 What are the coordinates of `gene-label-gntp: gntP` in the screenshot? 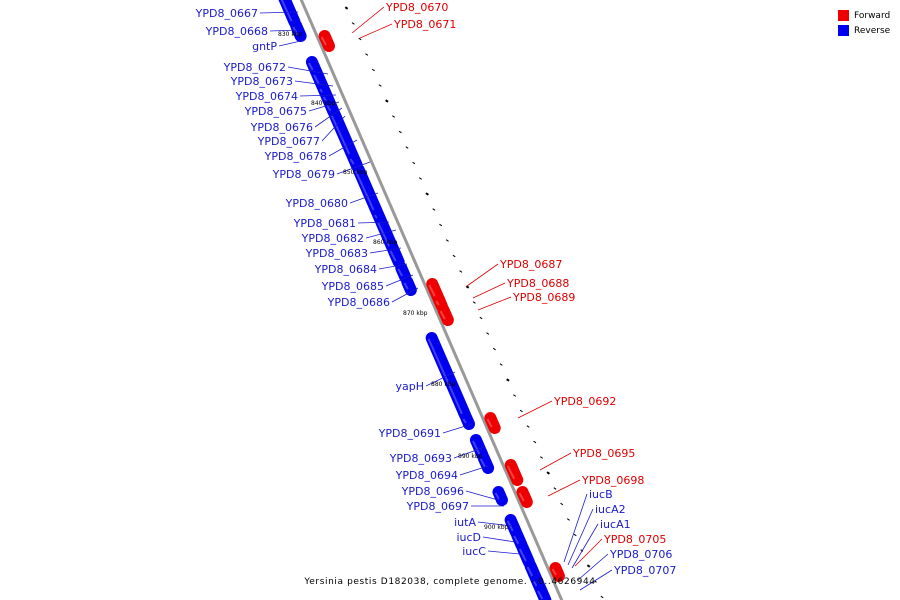 It's located at (264, 46).